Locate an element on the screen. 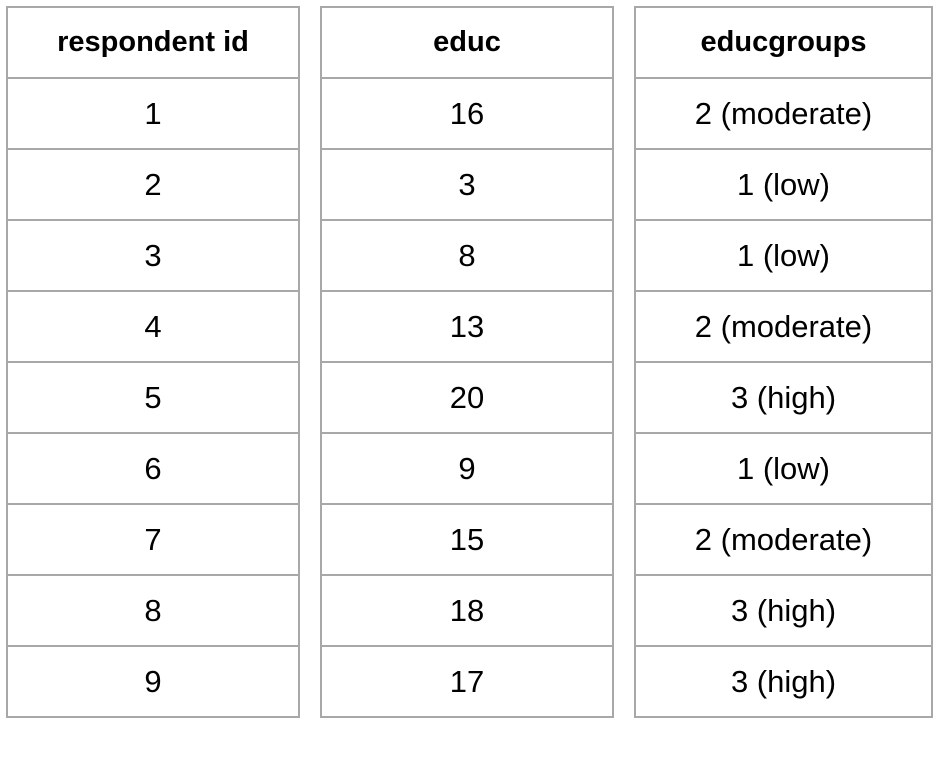 Image resolution: width=938 pixels, height=771 pixels. table-row: 1 is located at coordinates (153, 113).